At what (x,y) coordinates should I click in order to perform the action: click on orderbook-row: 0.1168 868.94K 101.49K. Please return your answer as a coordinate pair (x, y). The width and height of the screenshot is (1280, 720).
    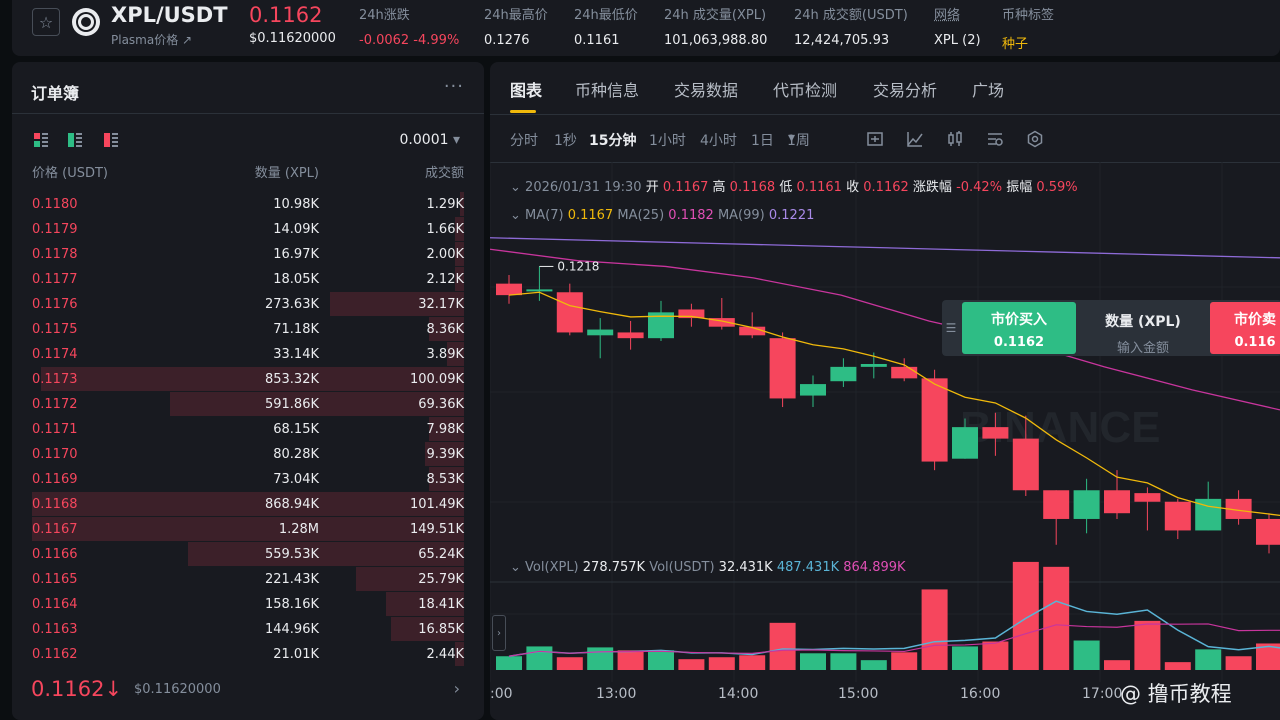
    Looking at the image, I should click on (248, 504).